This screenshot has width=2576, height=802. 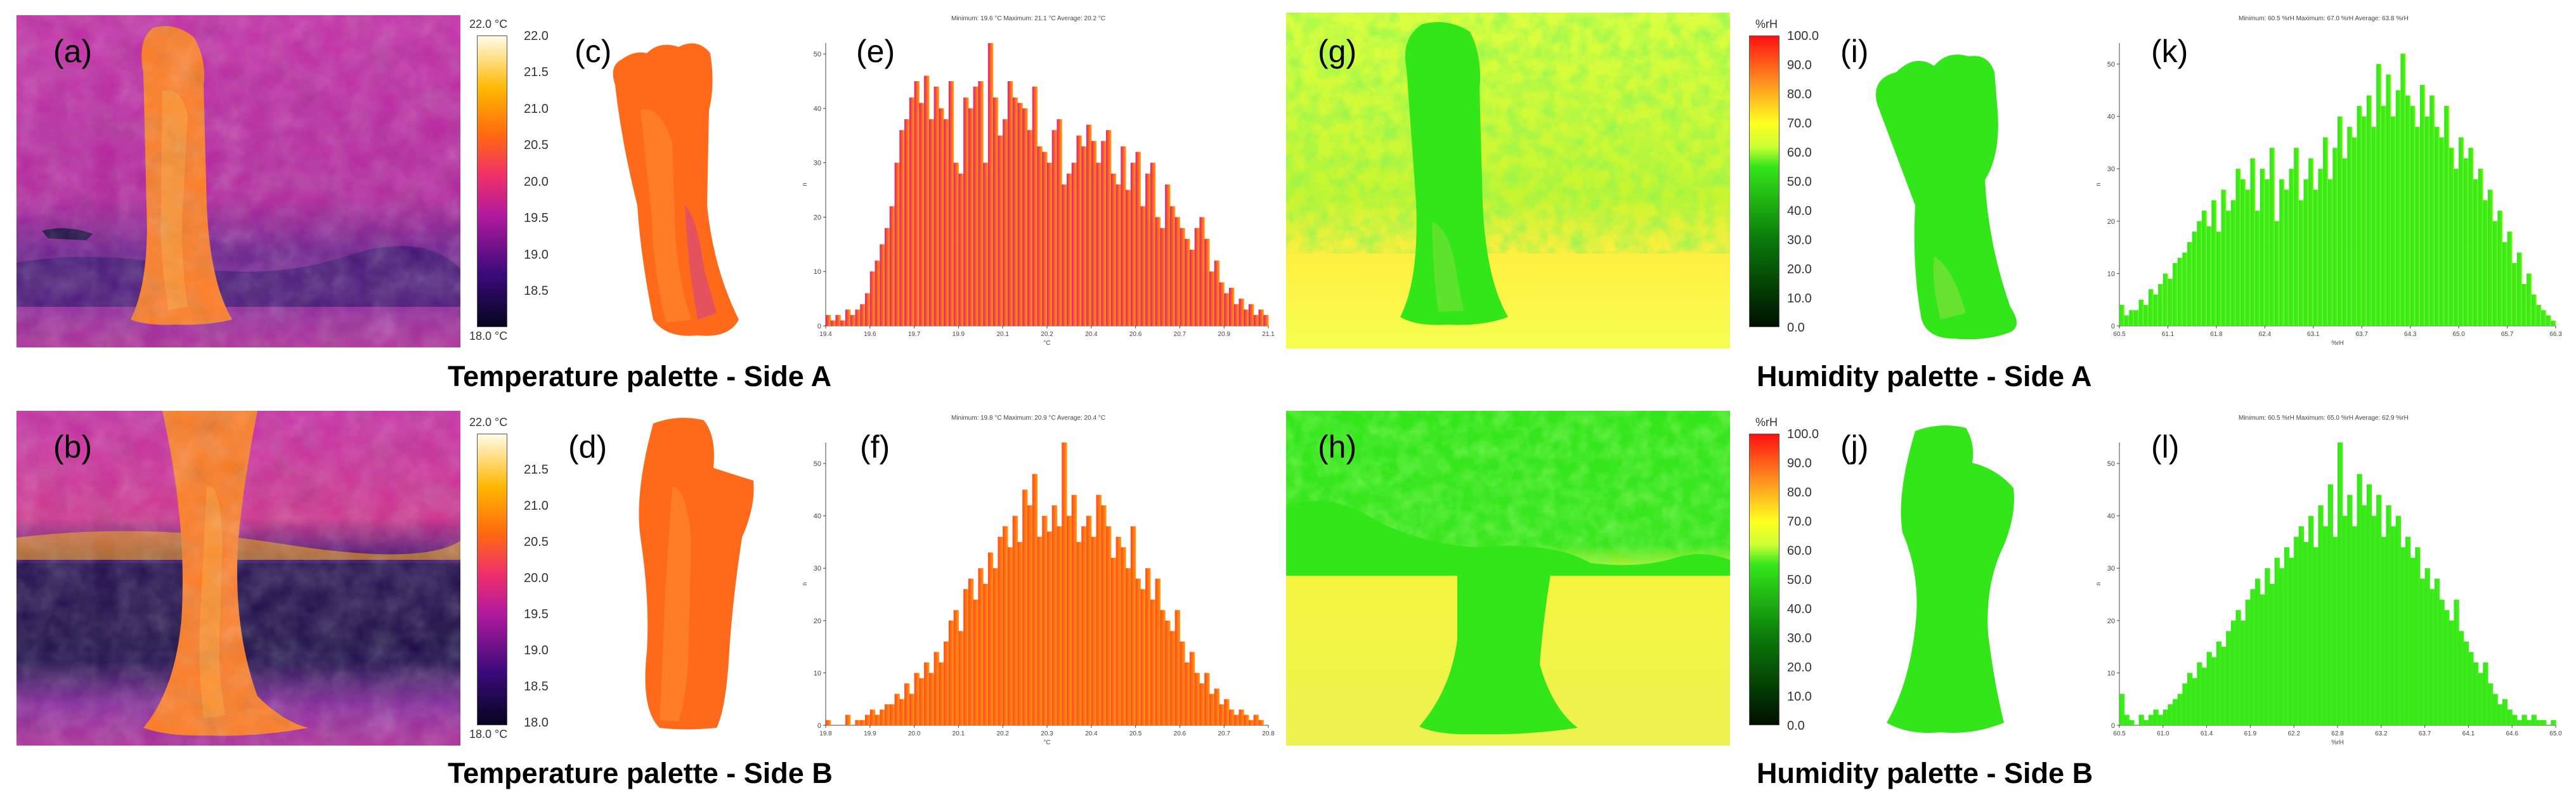 What do you see at coordinates (1800, 609) in the screenshot?
I see `hum-scale-b-tick: 40.0` at bounding box center [1800, 609].